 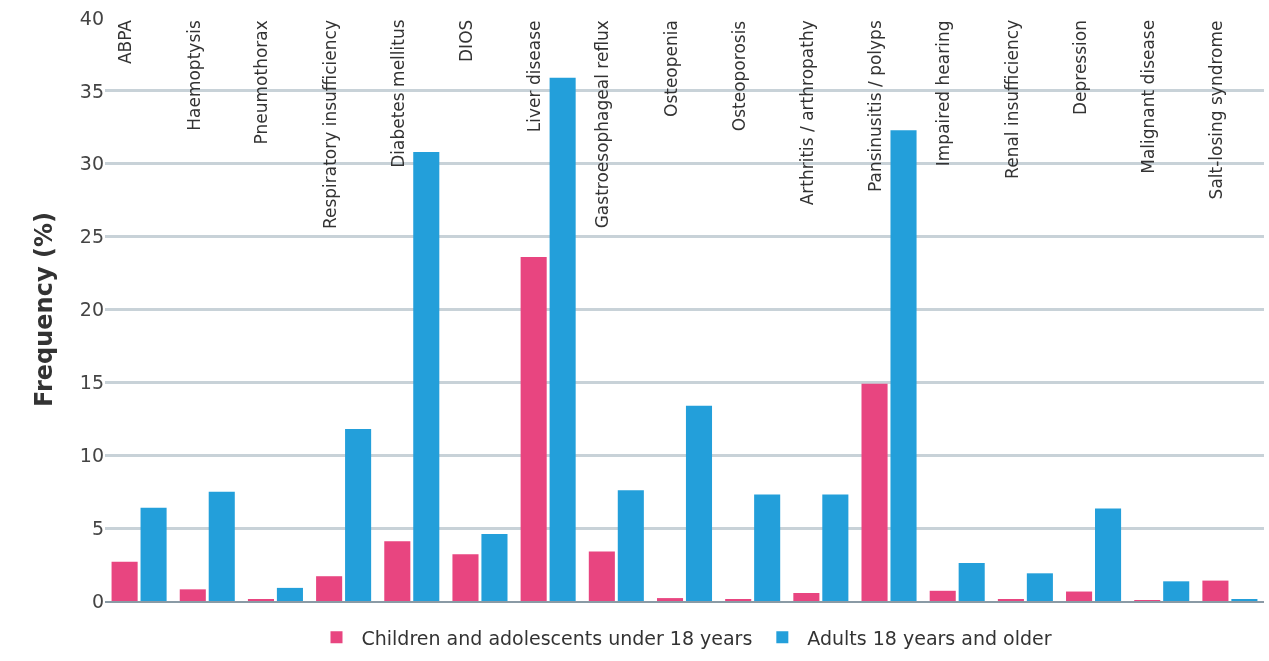 I want to click on y-axis-title: Frequency (%), so click(x=43, y=309).